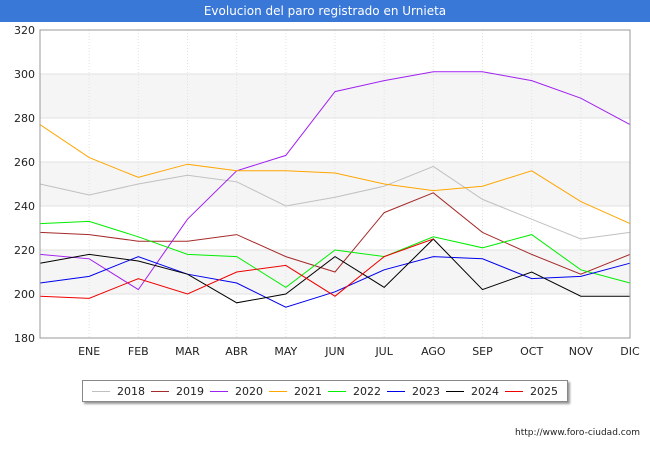  I want to click on x-tick-label: MAR, so click(187, 351).